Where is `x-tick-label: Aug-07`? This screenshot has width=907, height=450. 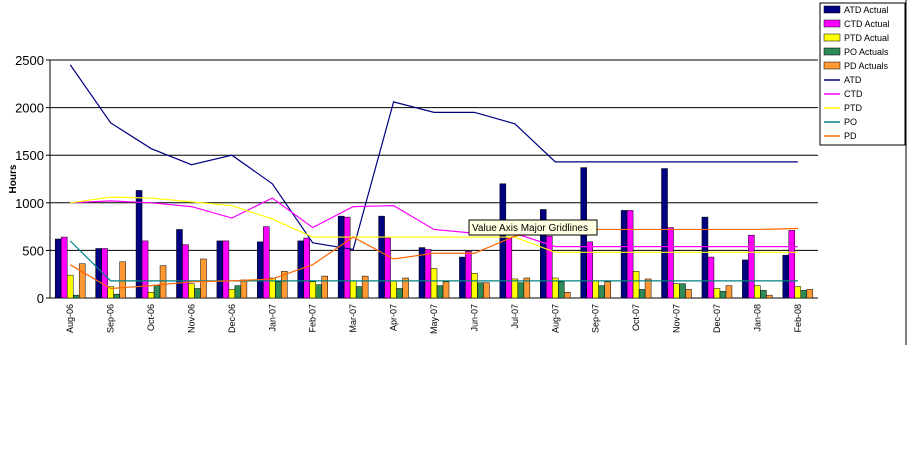 x-tick-label: Aug-07 is located at coordinates (555, 318).